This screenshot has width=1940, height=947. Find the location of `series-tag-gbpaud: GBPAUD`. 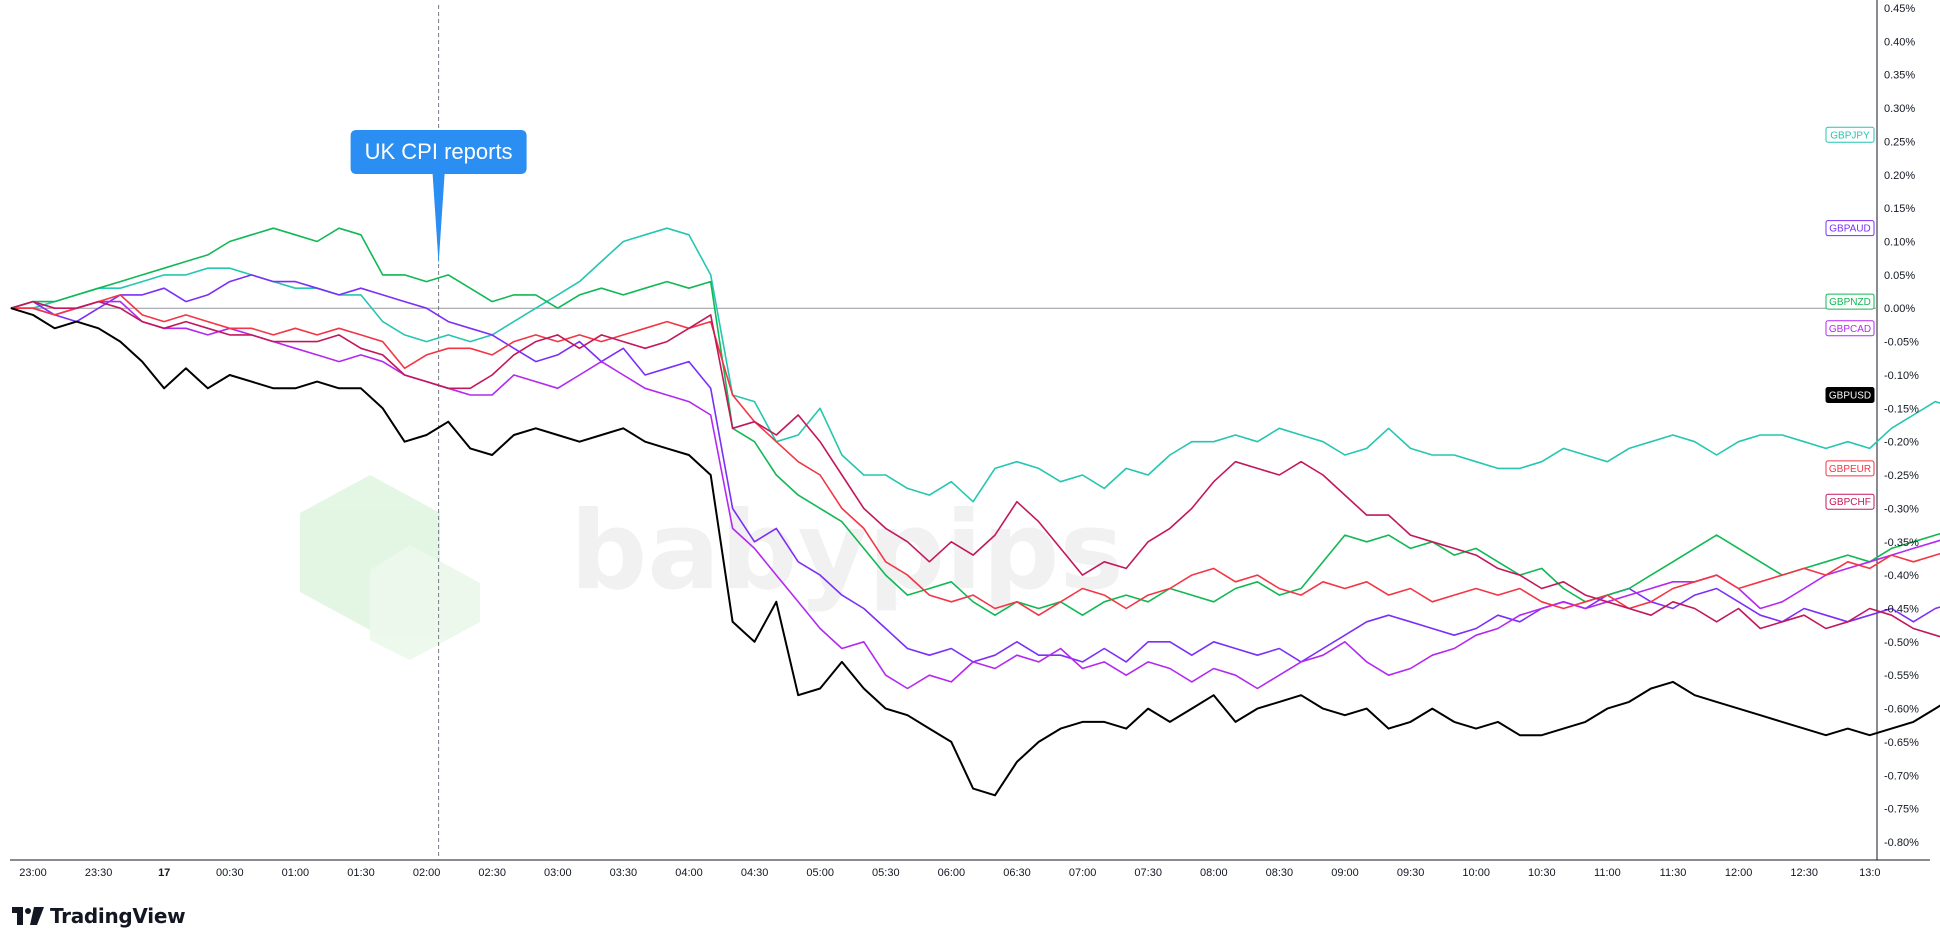

series-tag-gbpaud: GBPAUD is located at coordinates (1850, 228).